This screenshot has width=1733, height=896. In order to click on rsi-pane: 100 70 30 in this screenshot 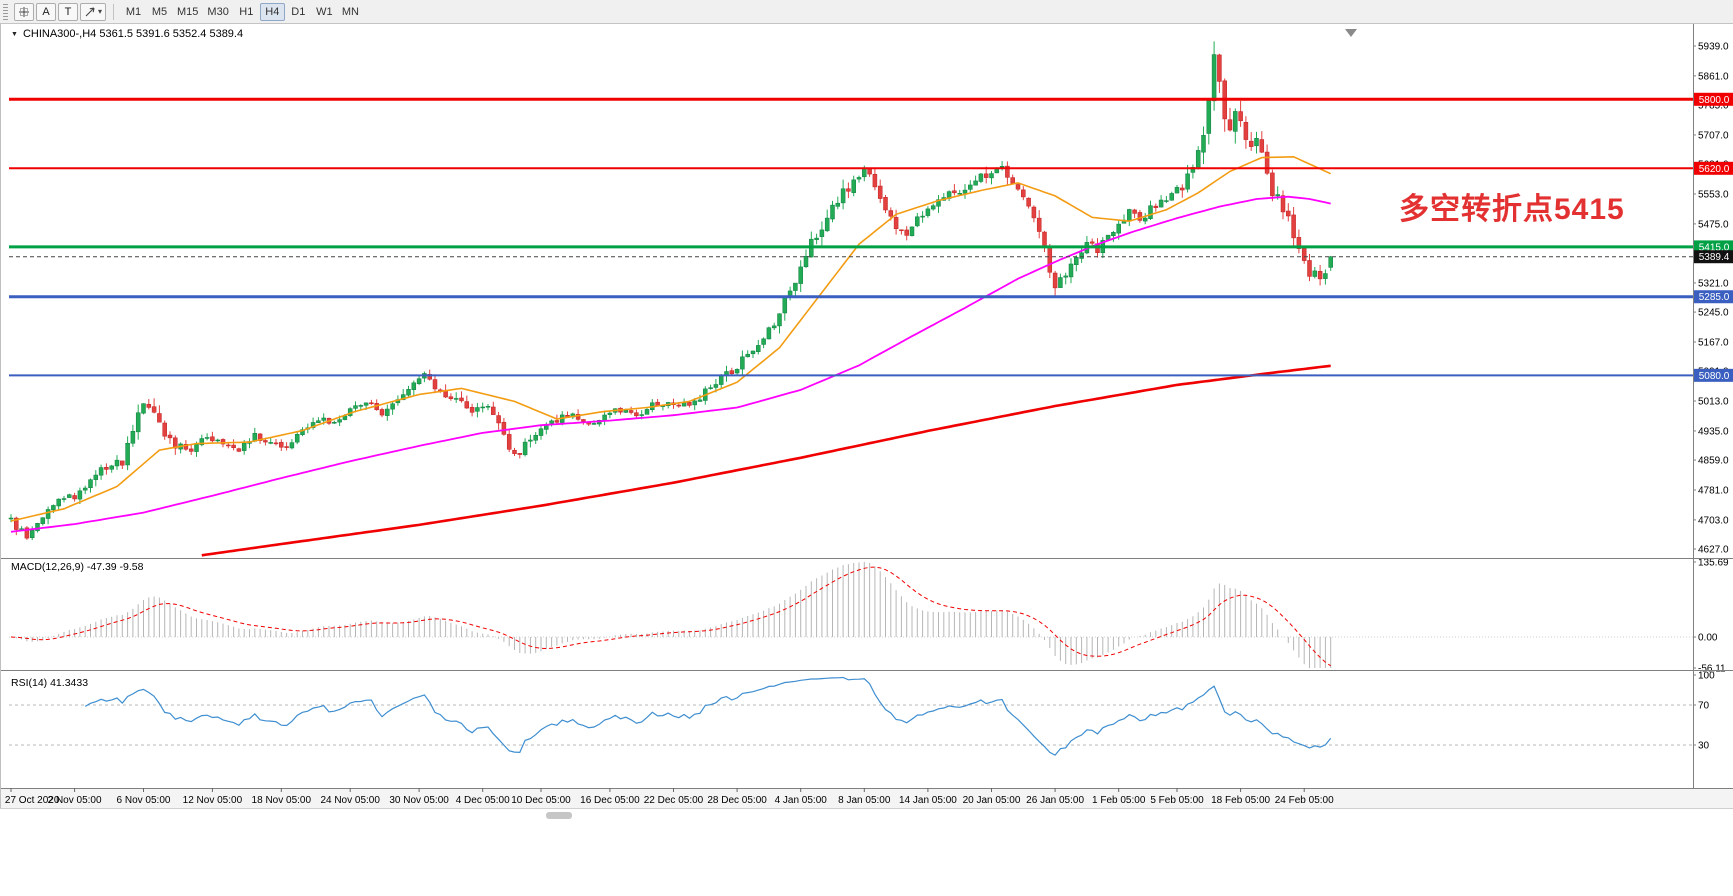, I will do `click(862, 713)`.